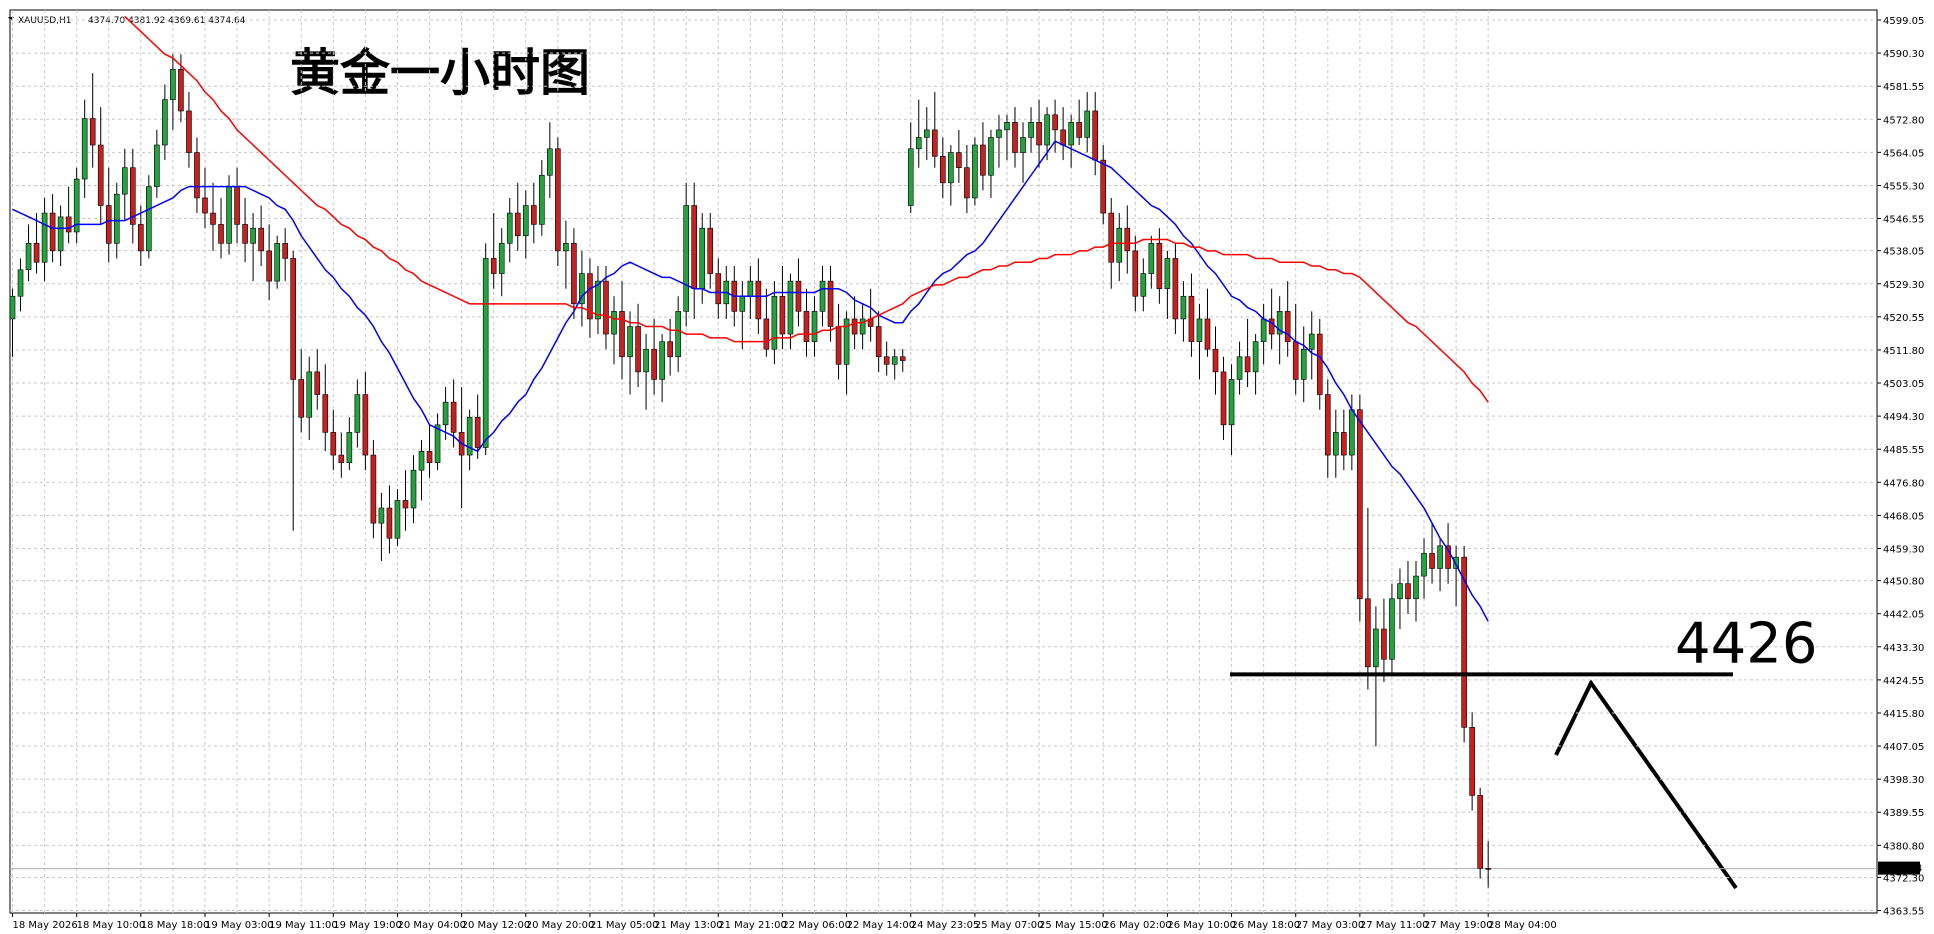 This screenshot has height=934, width=1934. Describe the element at coordinates (1903, 615) in the screenshot. I see `y-tick-label: 4442.05` at that location.